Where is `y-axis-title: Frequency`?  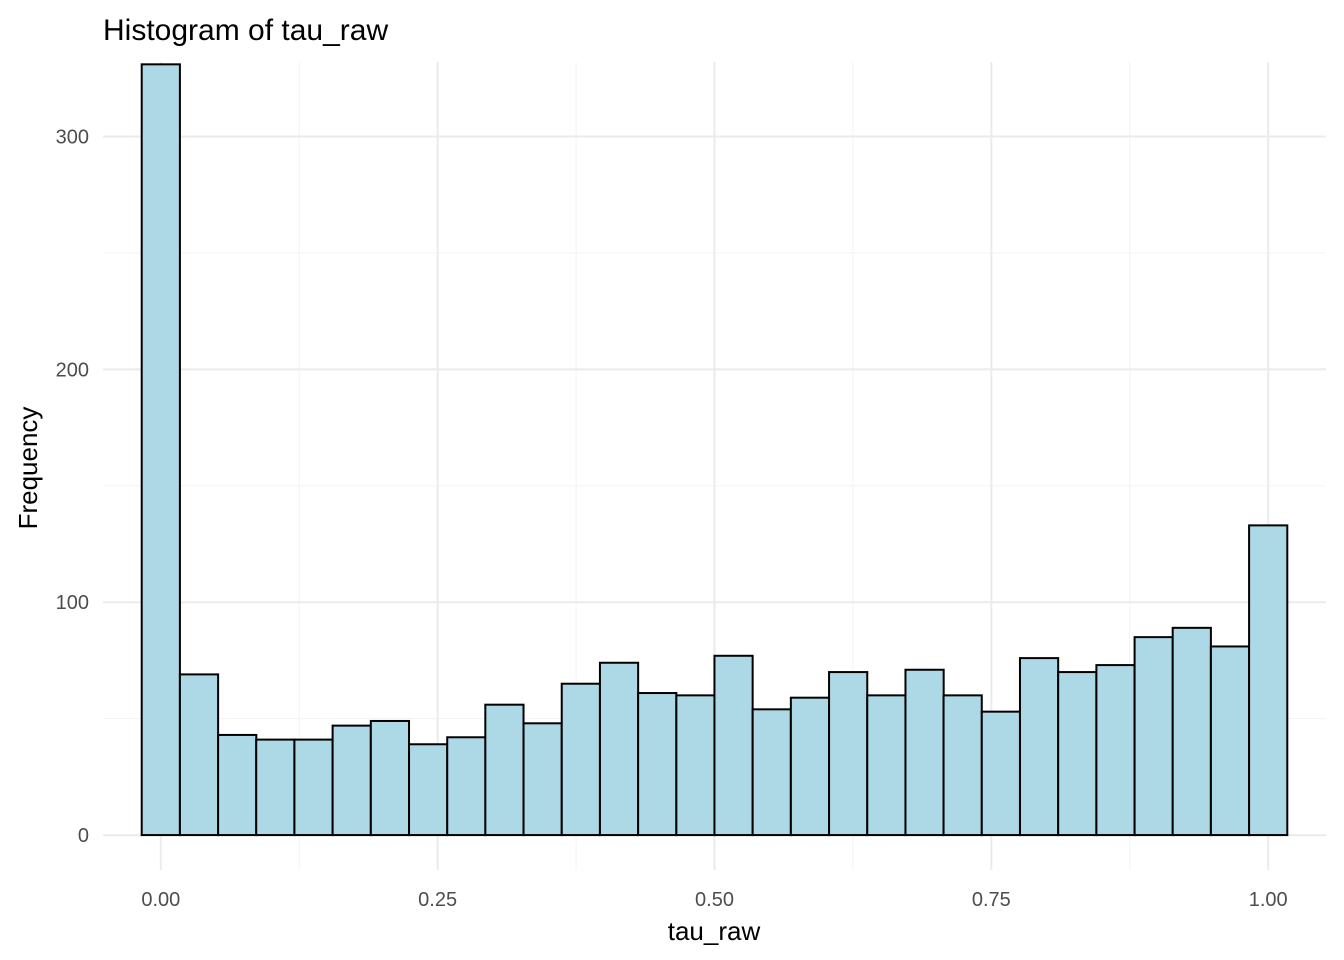 y-axis-title: Frequency is located at coordinates (28, 468).